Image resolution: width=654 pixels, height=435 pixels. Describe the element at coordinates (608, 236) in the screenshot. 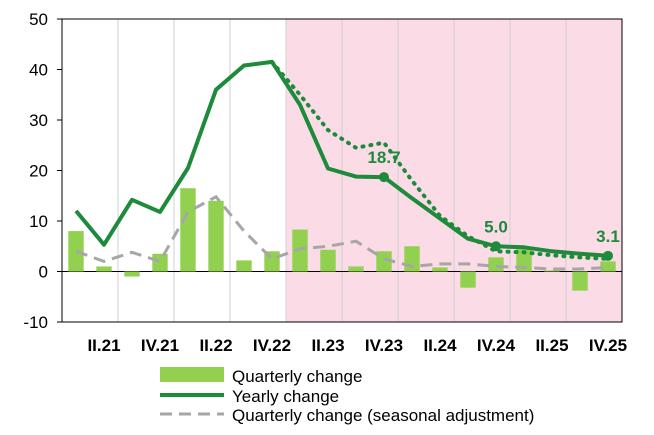

I see `annotation-label: 3.1` at that location.